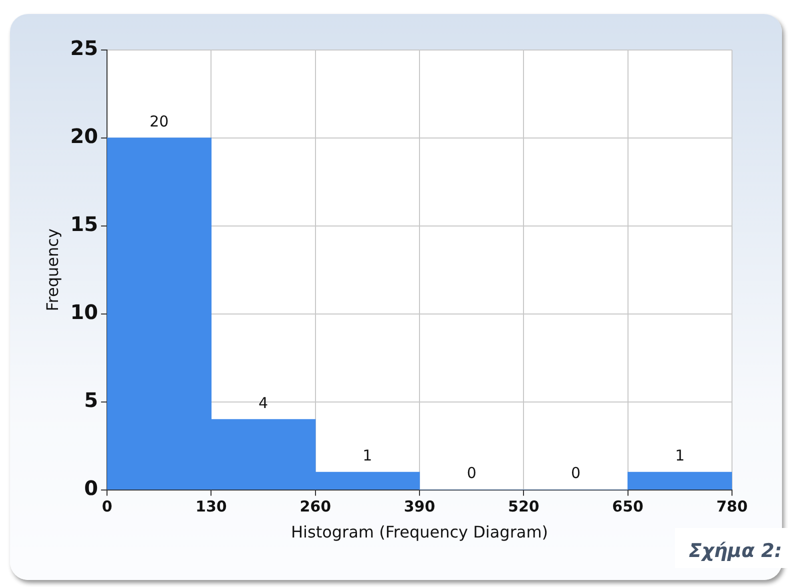  I want to click on x-tick-label: 260, so click(316, 507).